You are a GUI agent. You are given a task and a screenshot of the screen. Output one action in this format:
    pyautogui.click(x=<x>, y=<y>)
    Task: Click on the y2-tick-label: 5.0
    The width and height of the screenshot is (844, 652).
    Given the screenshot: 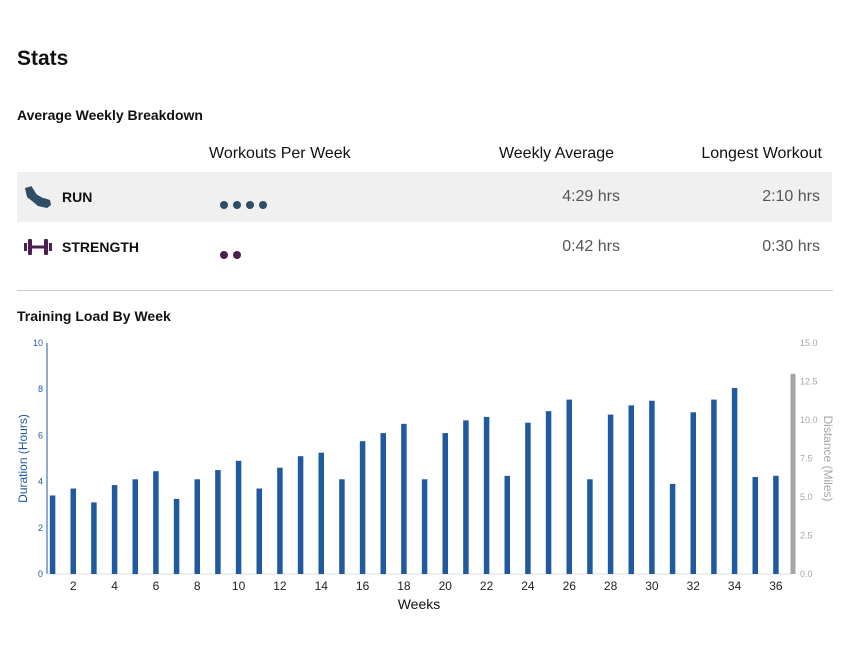 What is the action you would take?
    pyautogui.click(x=806, y=497)
    